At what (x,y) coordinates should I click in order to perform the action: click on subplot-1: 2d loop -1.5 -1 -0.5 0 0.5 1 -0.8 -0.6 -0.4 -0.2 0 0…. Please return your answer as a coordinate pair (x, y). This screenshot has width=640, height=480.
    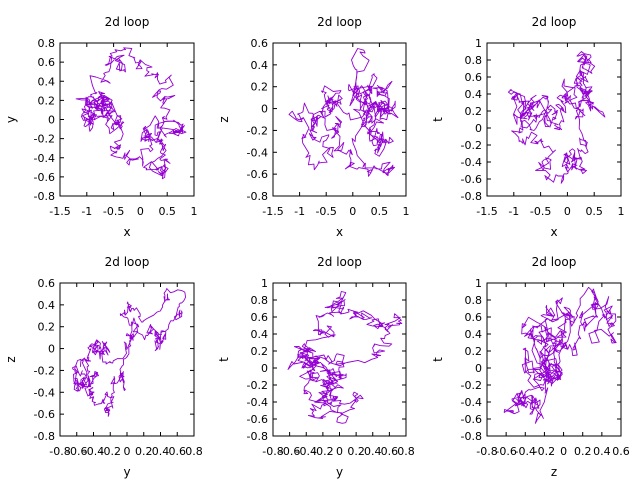
    Looking at the image, I should click on (101, 127).